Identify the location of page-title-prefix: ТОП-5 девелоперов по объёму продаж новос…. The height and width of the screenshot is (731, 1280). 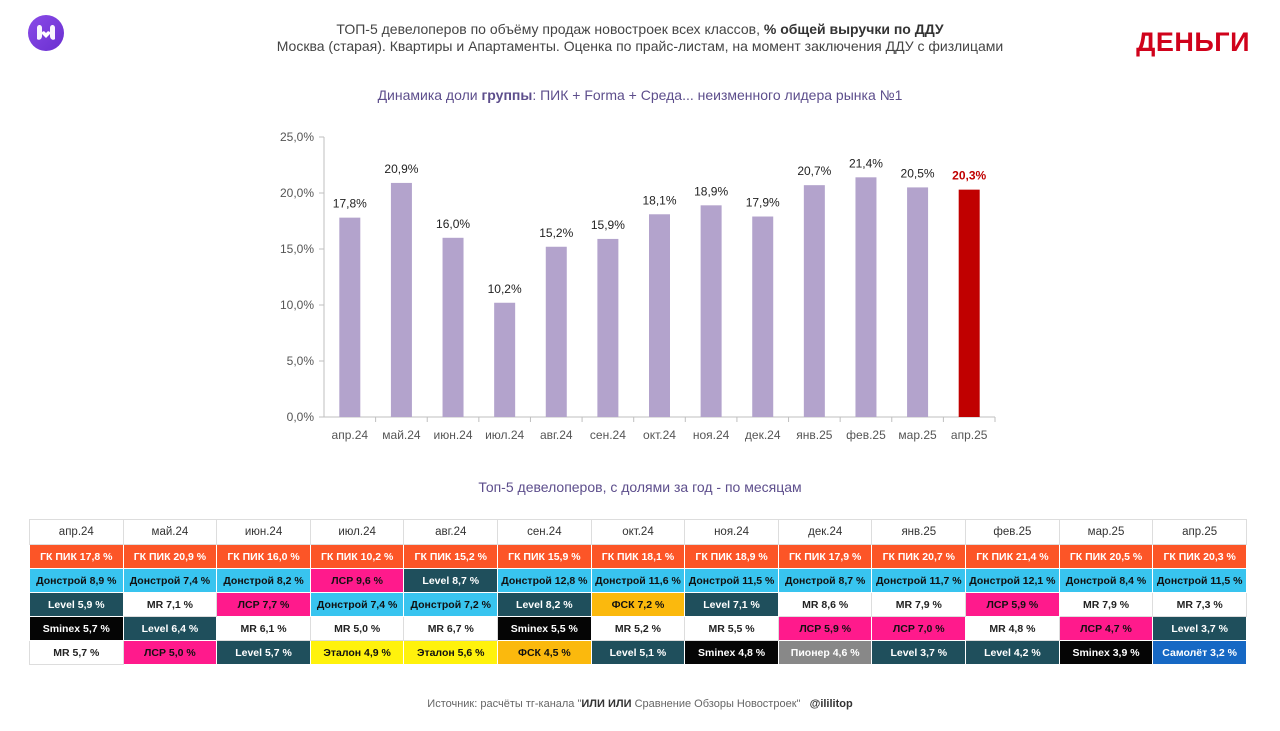
(548, 29).